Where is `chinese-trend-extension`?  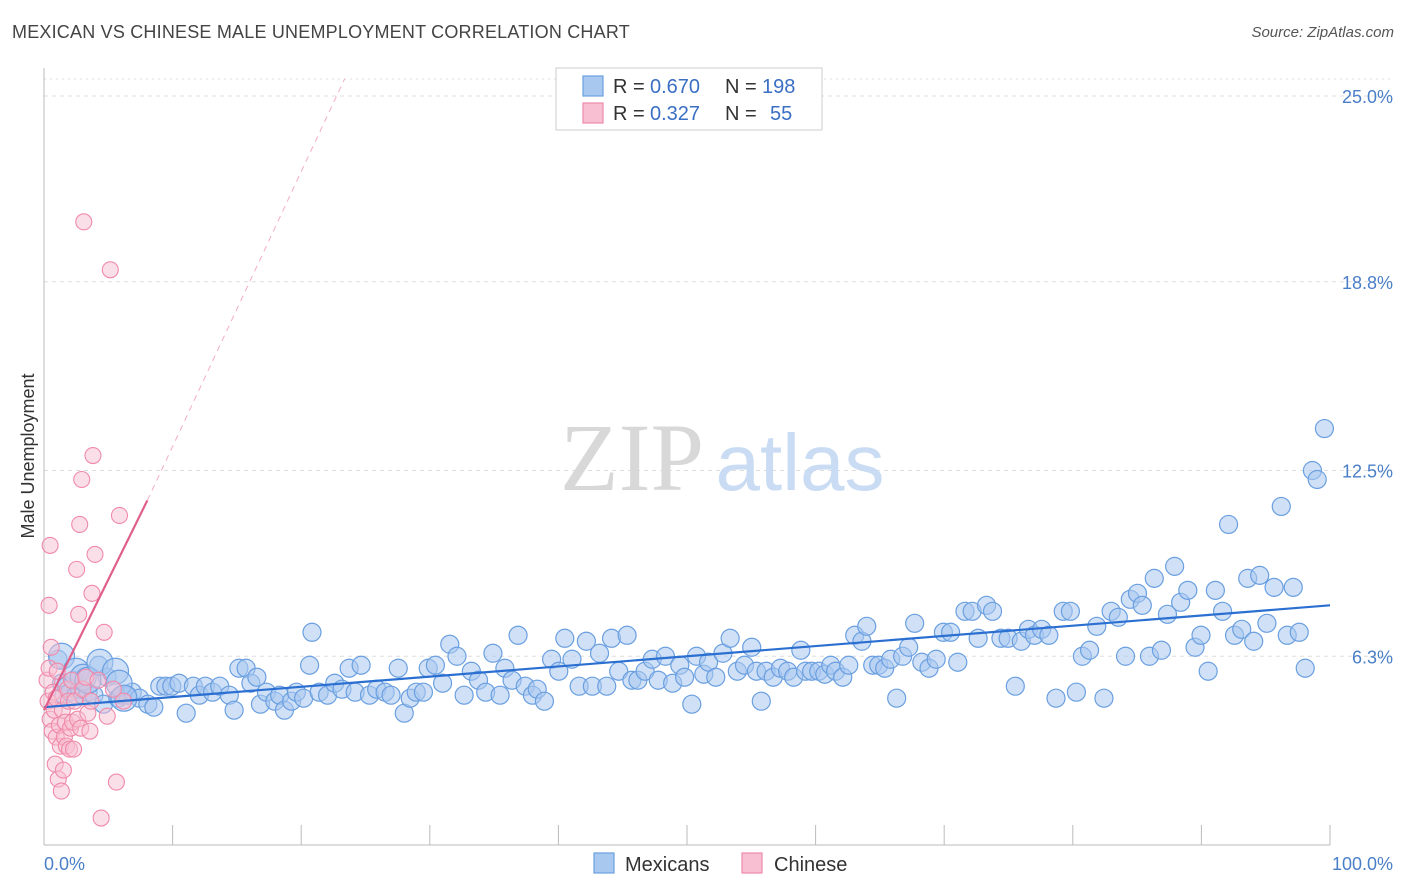
chinese-trend-extension is located at coordinates (246, 289).